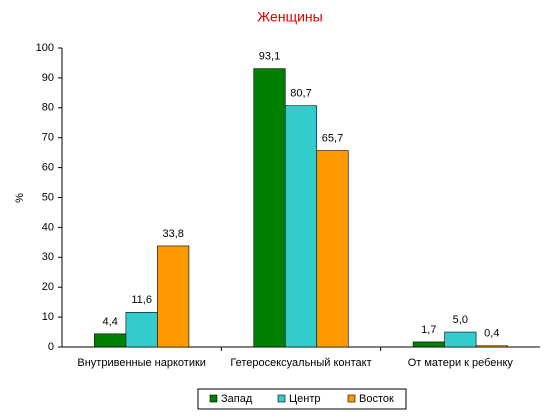  Describe the element at coordinates (48, 138) in the screenshot. I see `y-tick-label: 70` at that location.